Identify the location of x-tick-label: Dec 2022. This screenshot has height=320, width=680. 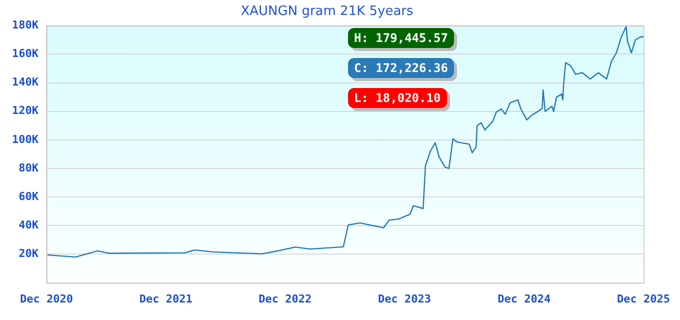
(285, 299).